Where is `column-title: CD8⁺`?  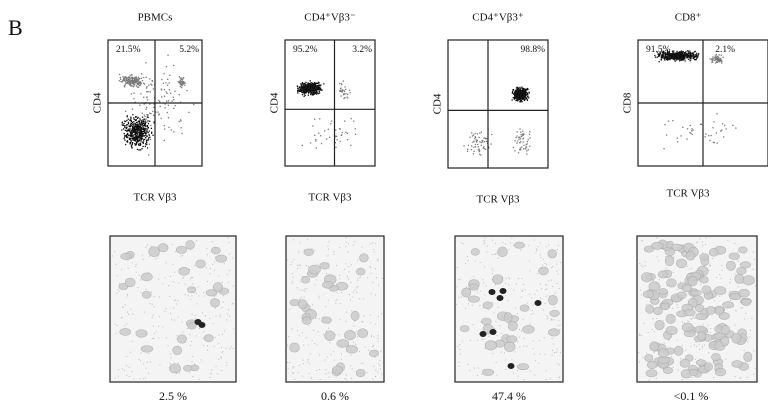 column-title: CD8⁺ is located at coordinates (688, 18).